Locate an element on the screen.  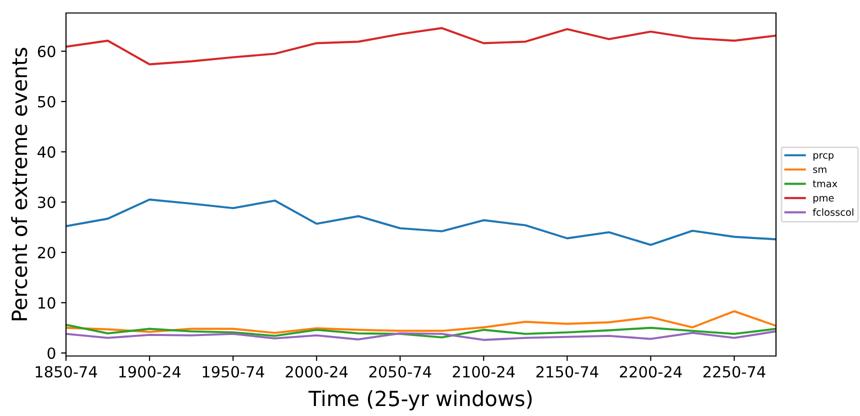
y-axis-title: Percent of extreme events is located at coordinates (19, 184).